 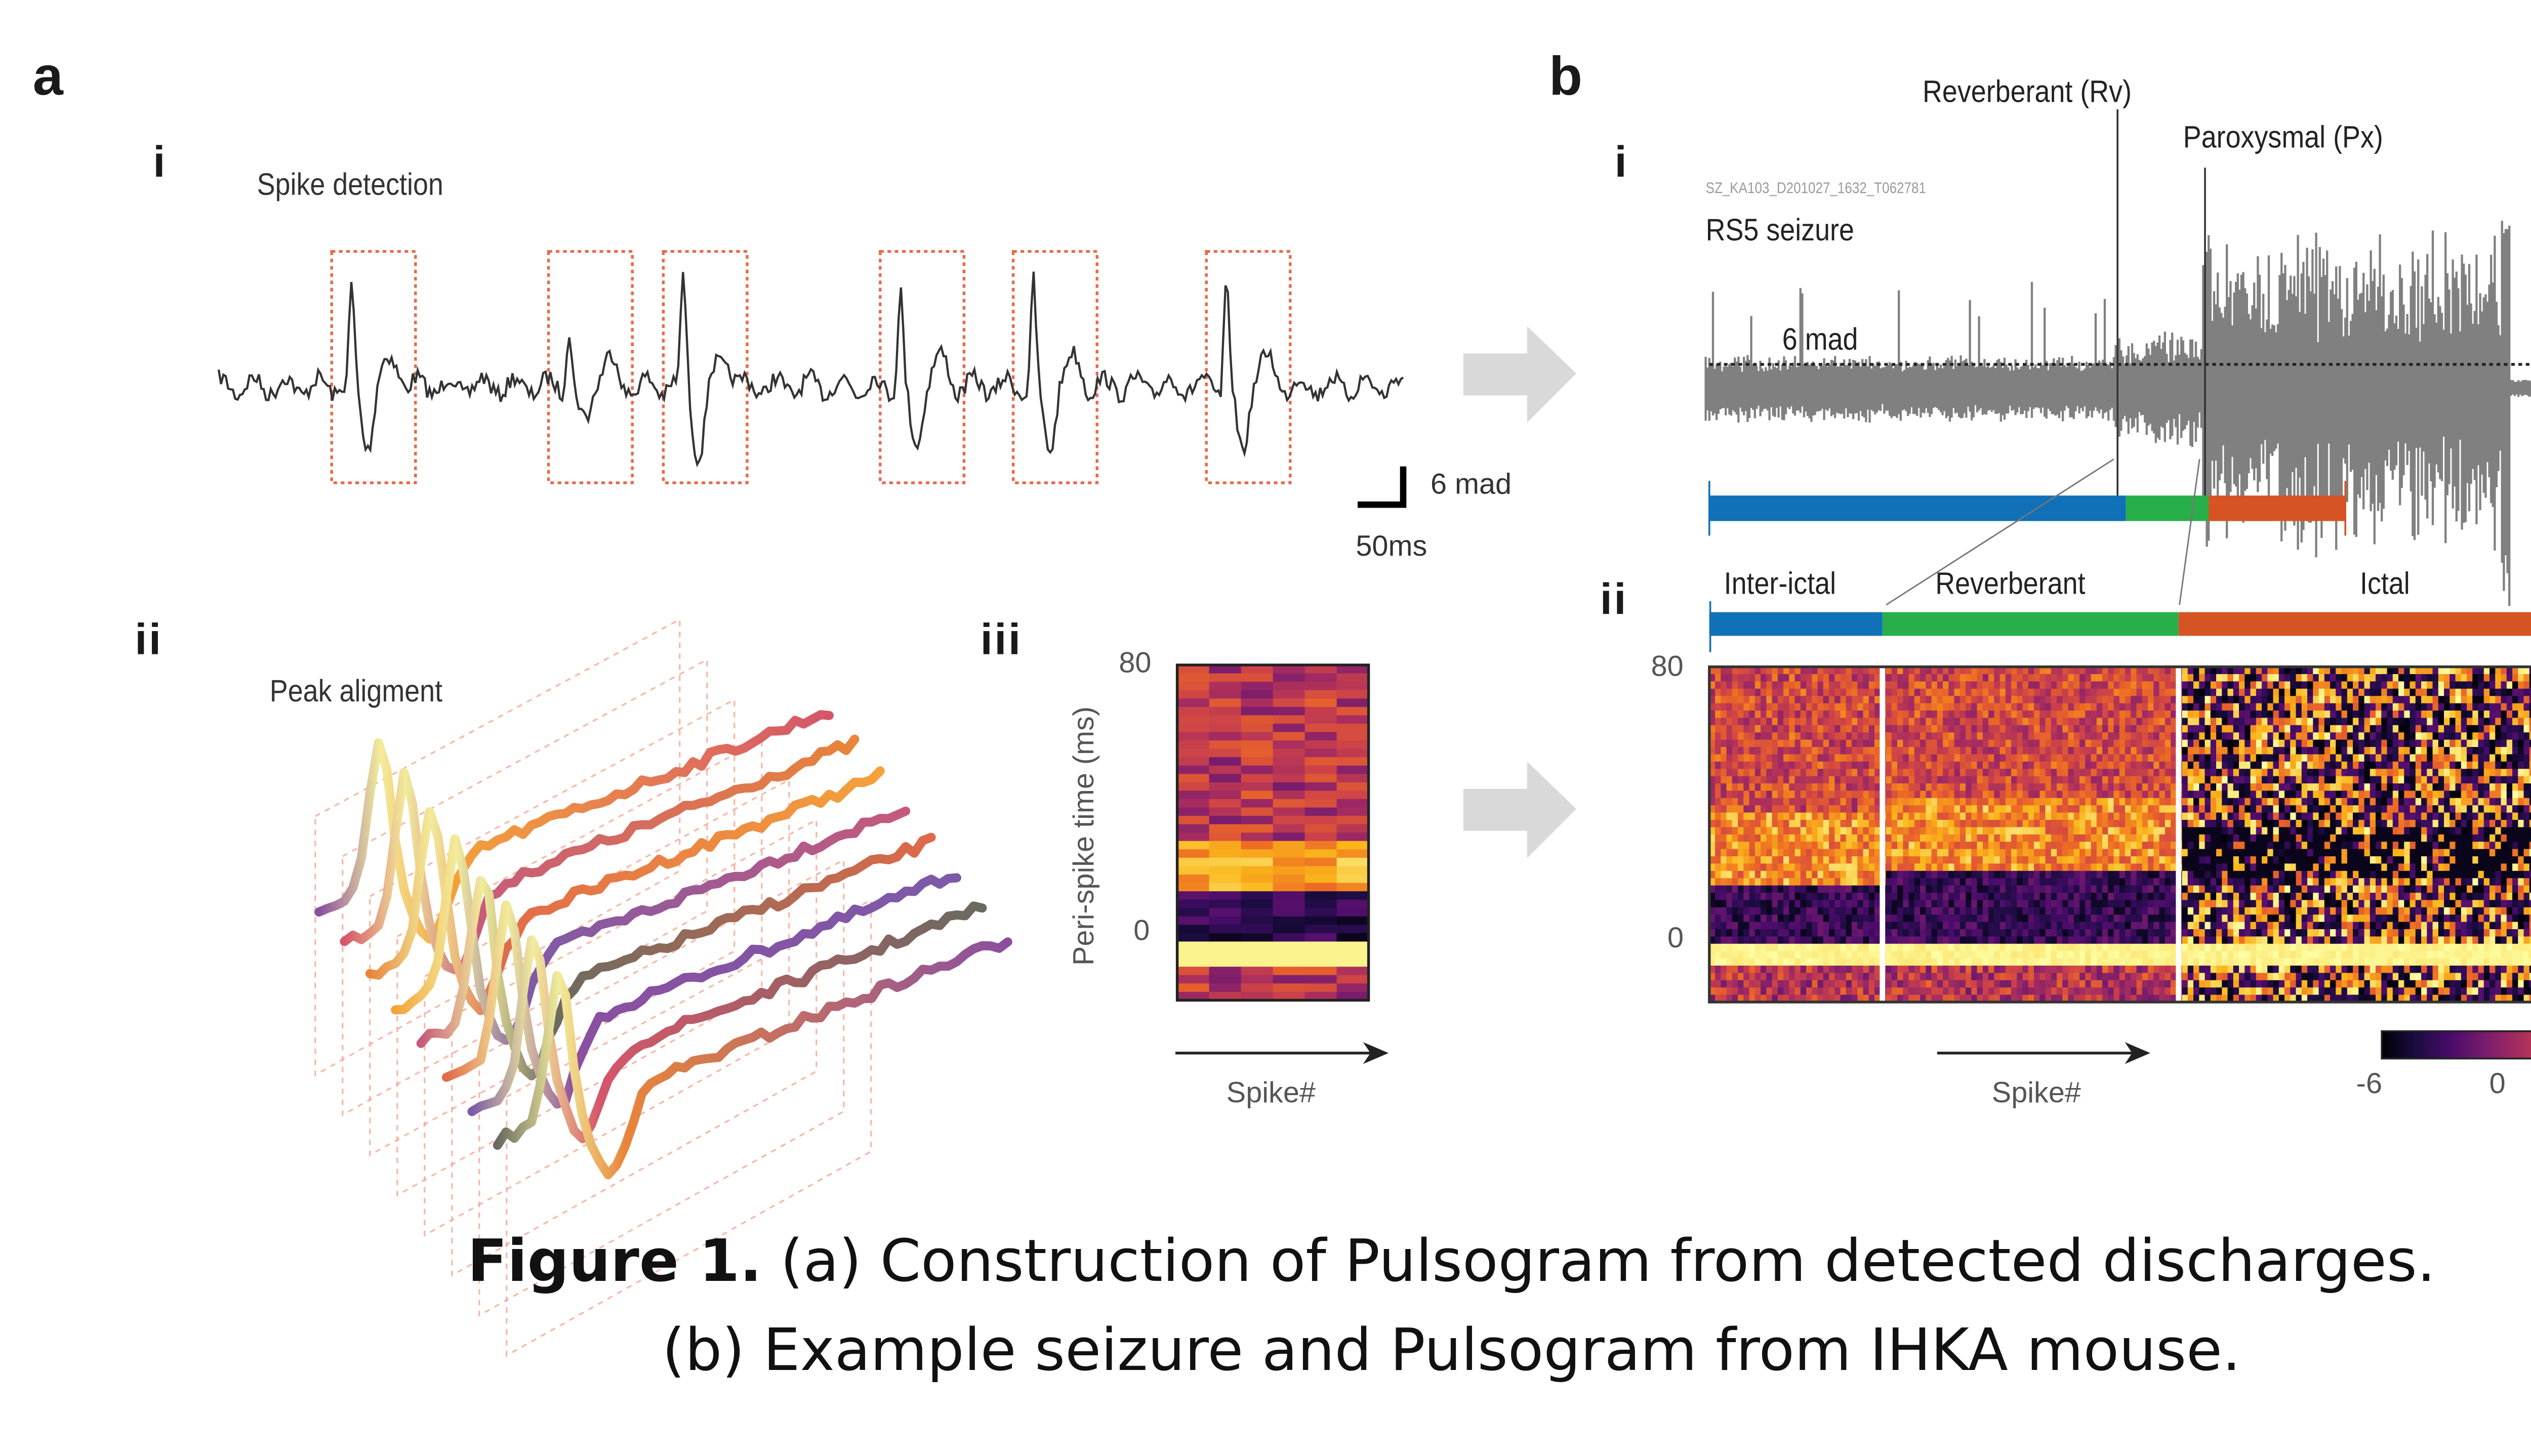 What do you see at coordinates (727, 1022) in the screenshot?
I see `aligned-spike-trace` at bounding box center [727, 1022].